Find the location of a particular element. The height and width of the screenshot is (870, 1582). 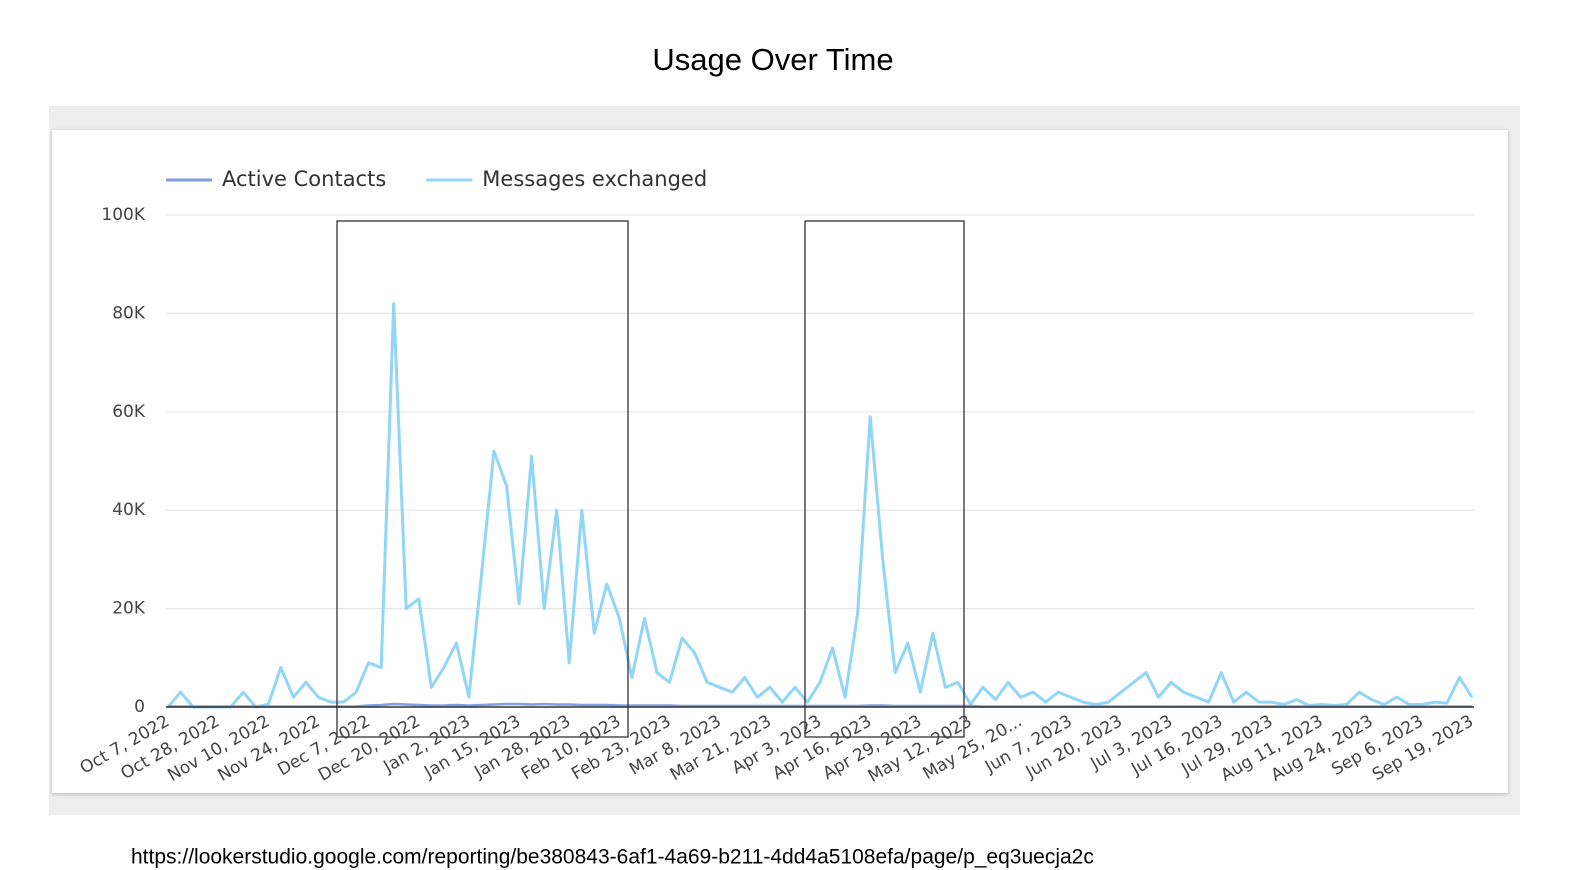

legend-label: Messages exchanged is located at coordinates (594, 179).